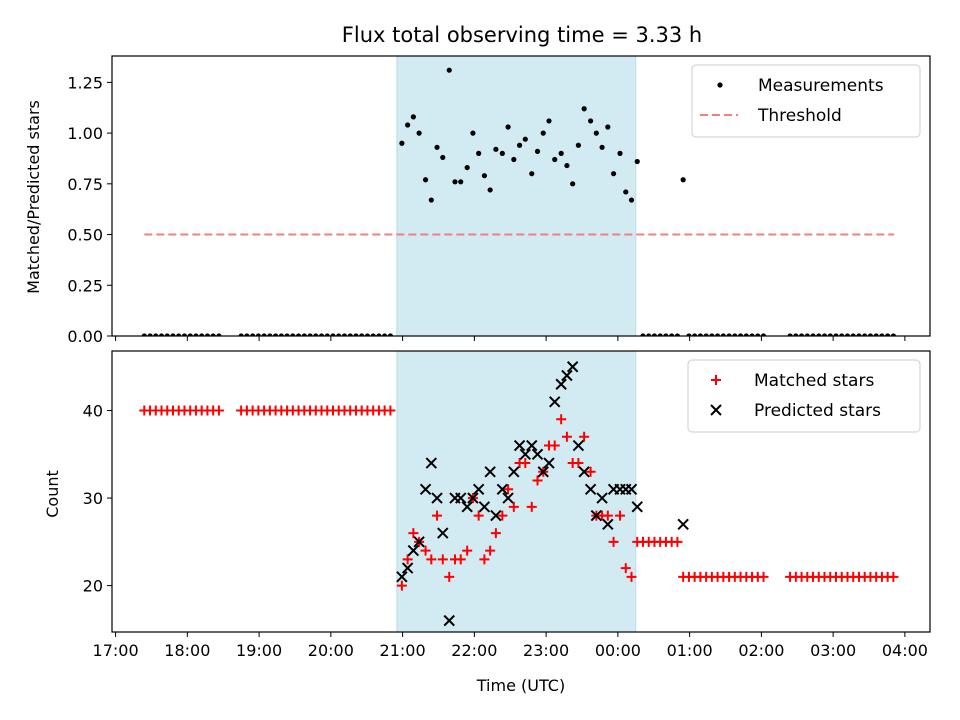 The image size is (960, 720). What do you see at coordinates (516, 196) in the screenshot?
I see `top-observing-window` at bounding box center [516, 196].